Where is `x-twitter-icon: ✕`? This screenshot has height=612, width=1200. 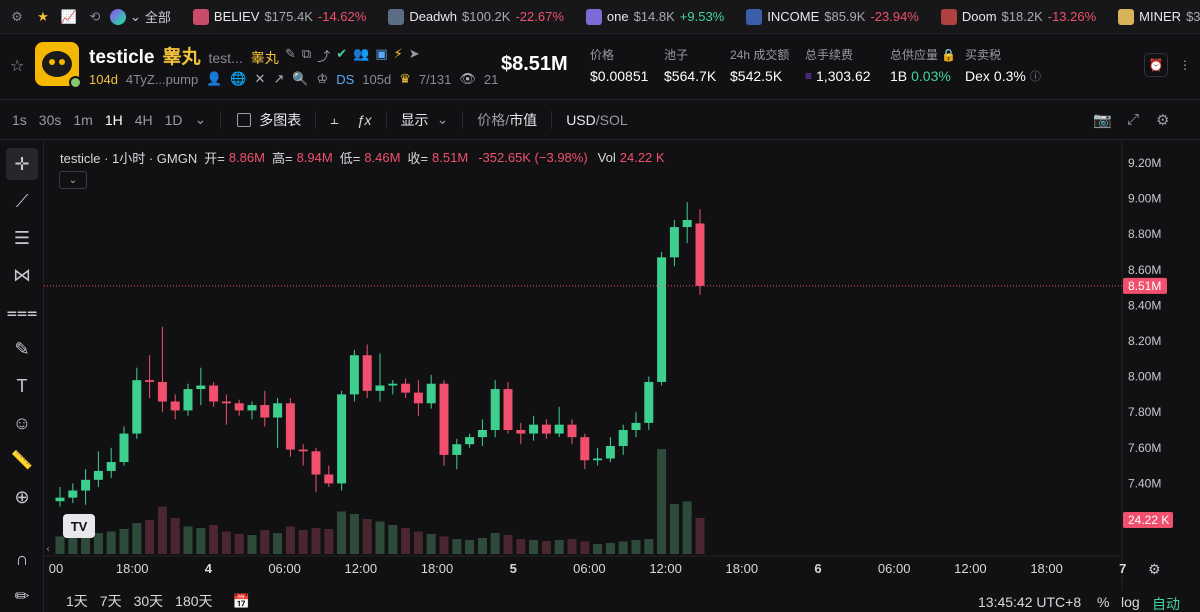 x-twitter-icon: ✕ is located at coordinates (260, 78).